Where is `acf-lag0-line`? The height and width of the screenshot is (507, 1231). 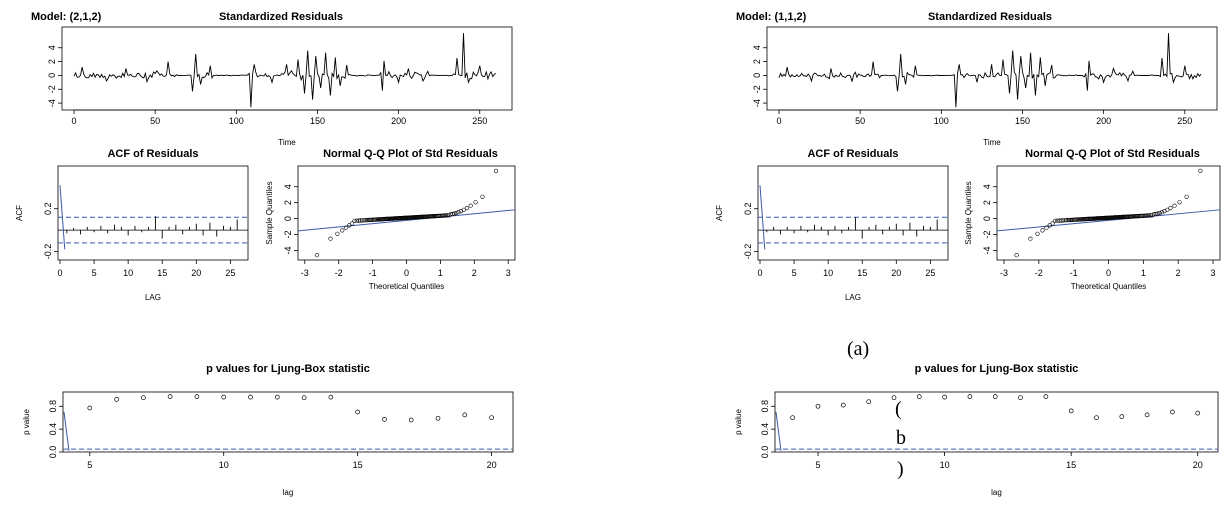 acf-lag0-line is located at coordinates (62, 217).